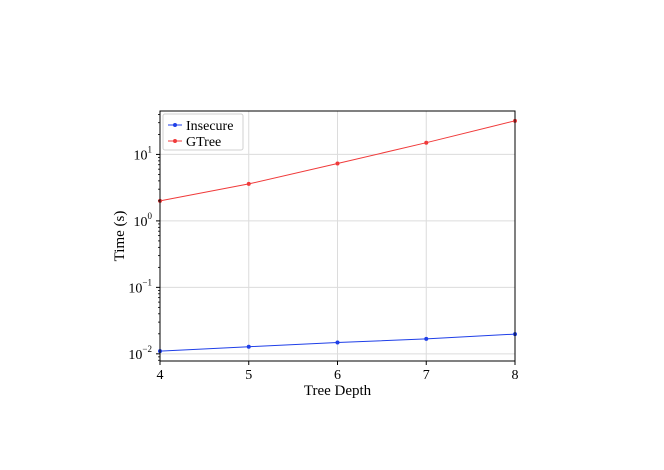 The width and height of the screenshot is (664, 470). What do you see at coordinates (143, 220) in the screenshot?
I see `y-tick-label: 10⁰` at bounding box center [143, 220].